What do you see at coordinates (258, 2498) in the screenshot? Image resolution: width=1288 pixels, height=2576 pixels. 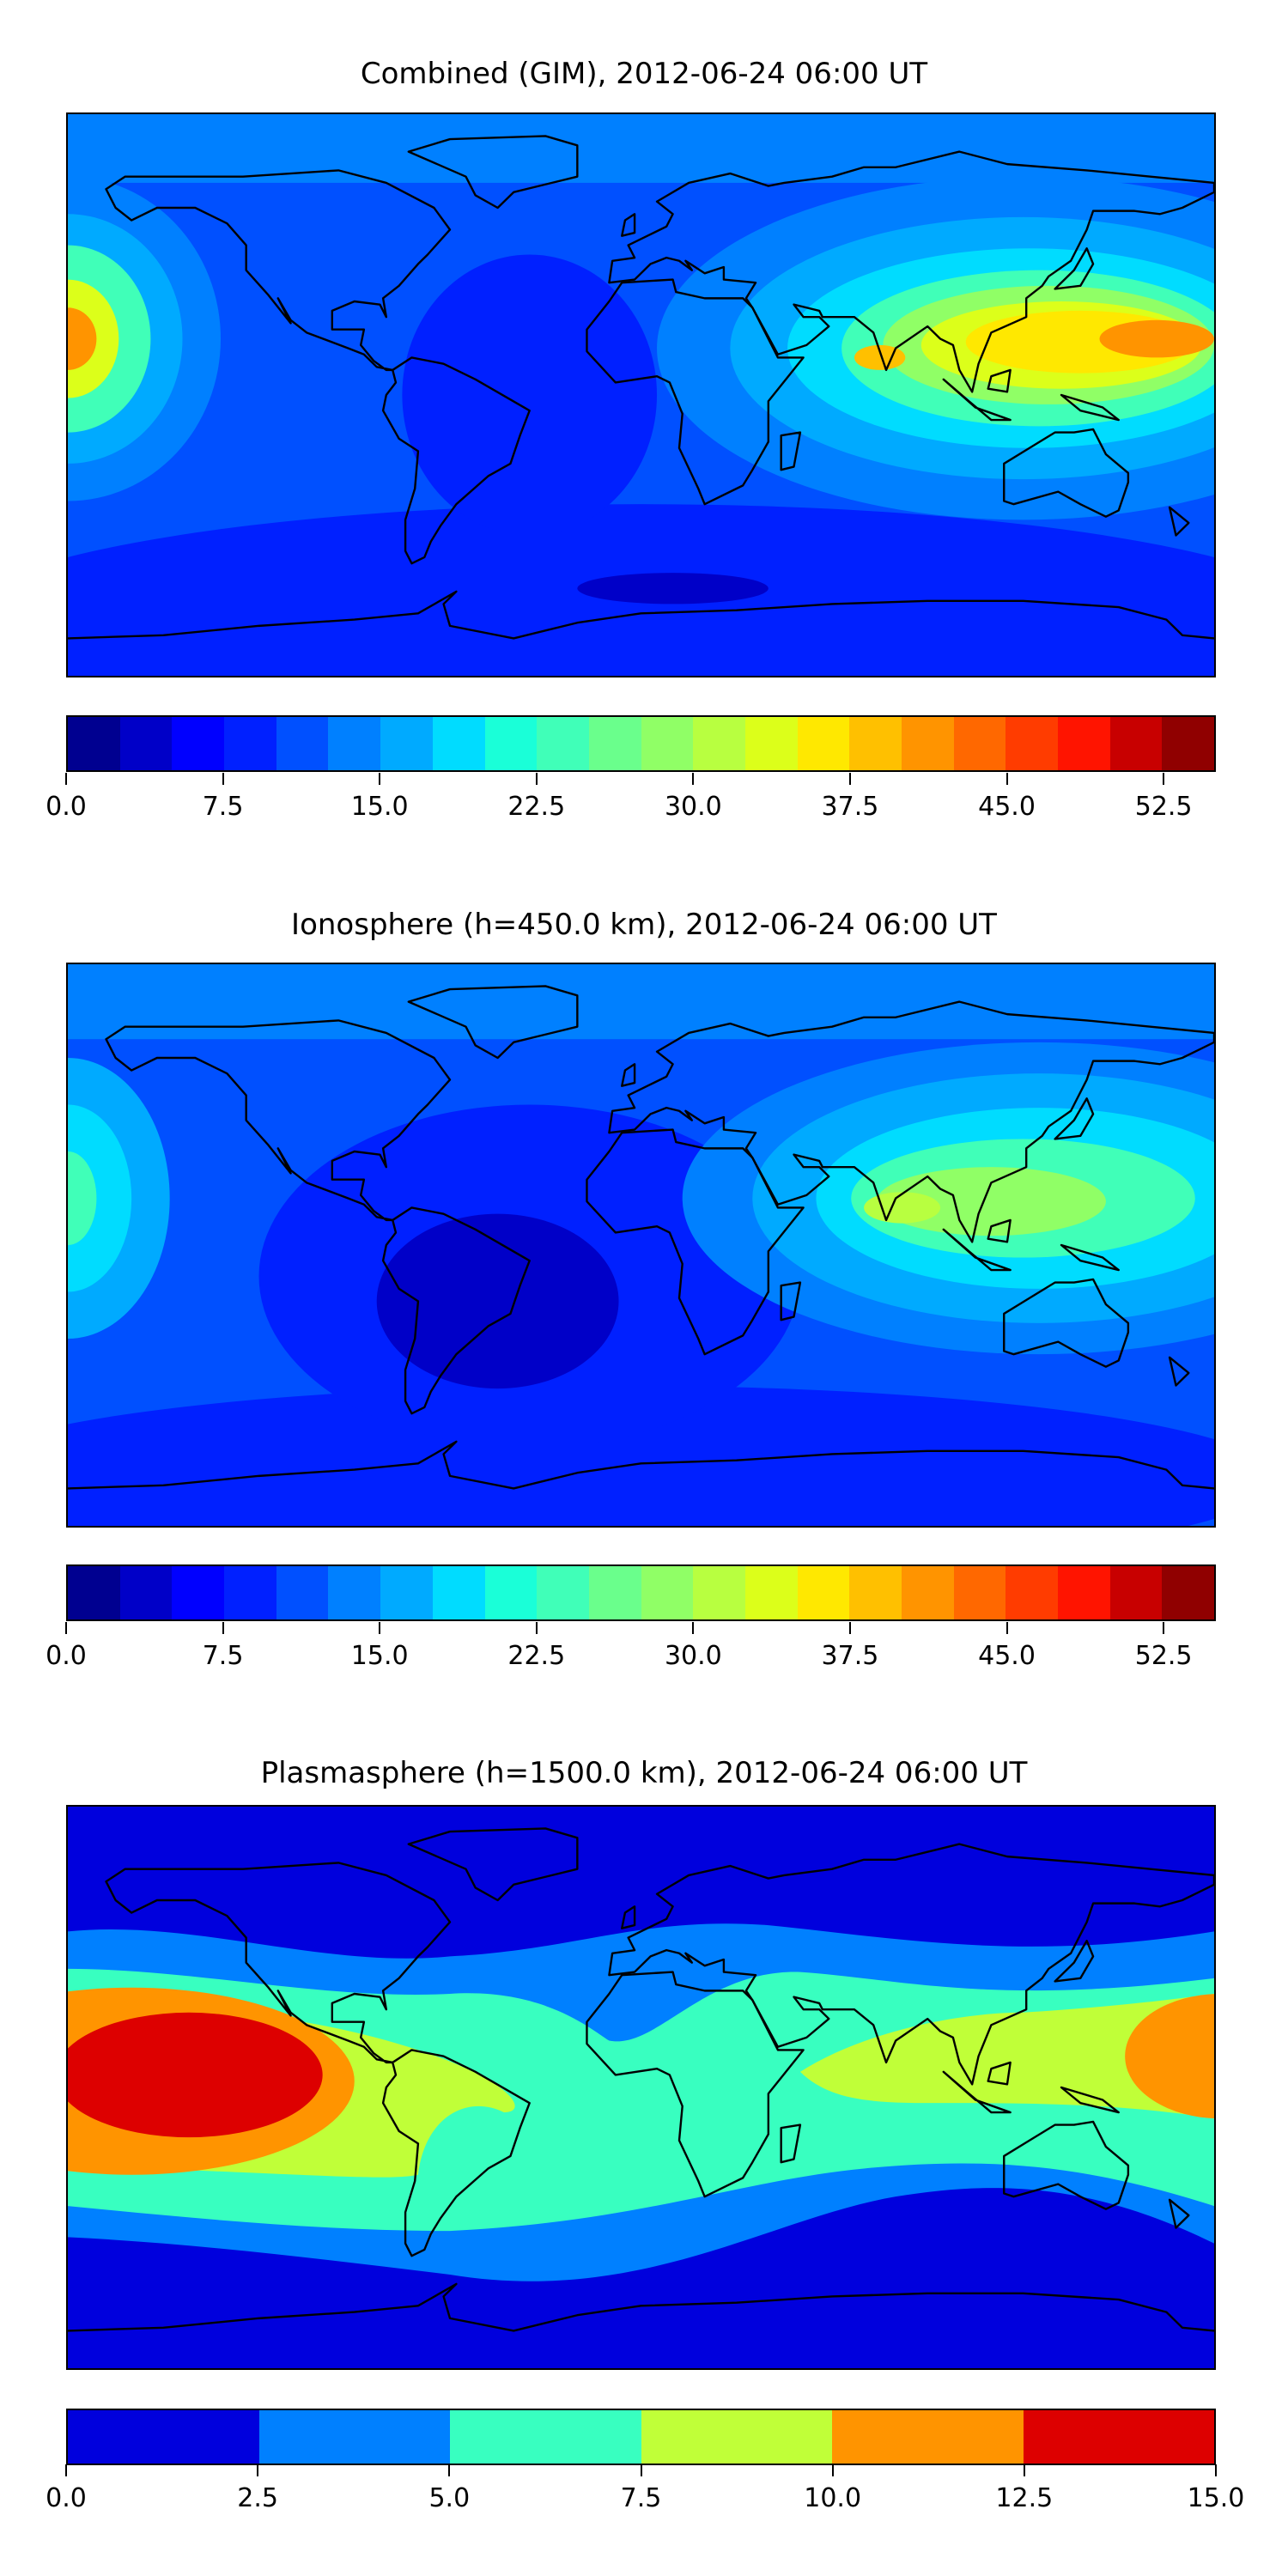 I see `colorbar-tick-label: 2.5` at bounding box center [258, 2498].